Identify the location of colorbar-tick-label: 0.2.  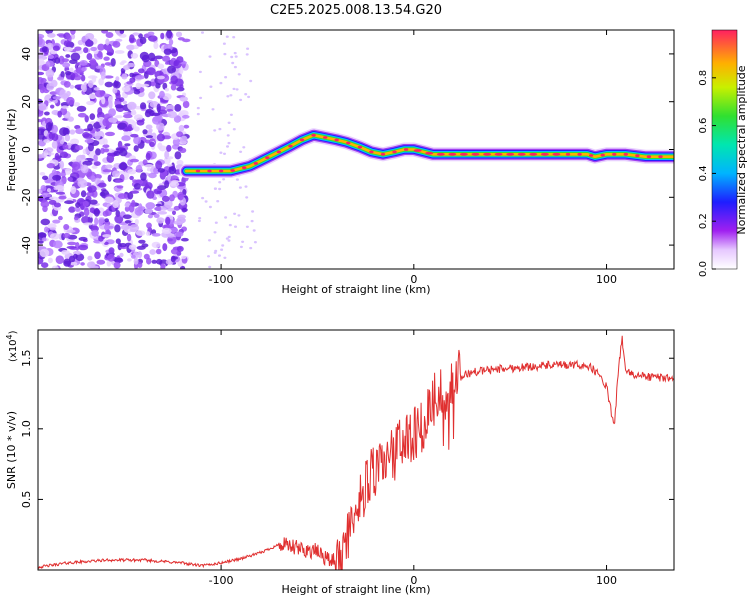
(703, 221).